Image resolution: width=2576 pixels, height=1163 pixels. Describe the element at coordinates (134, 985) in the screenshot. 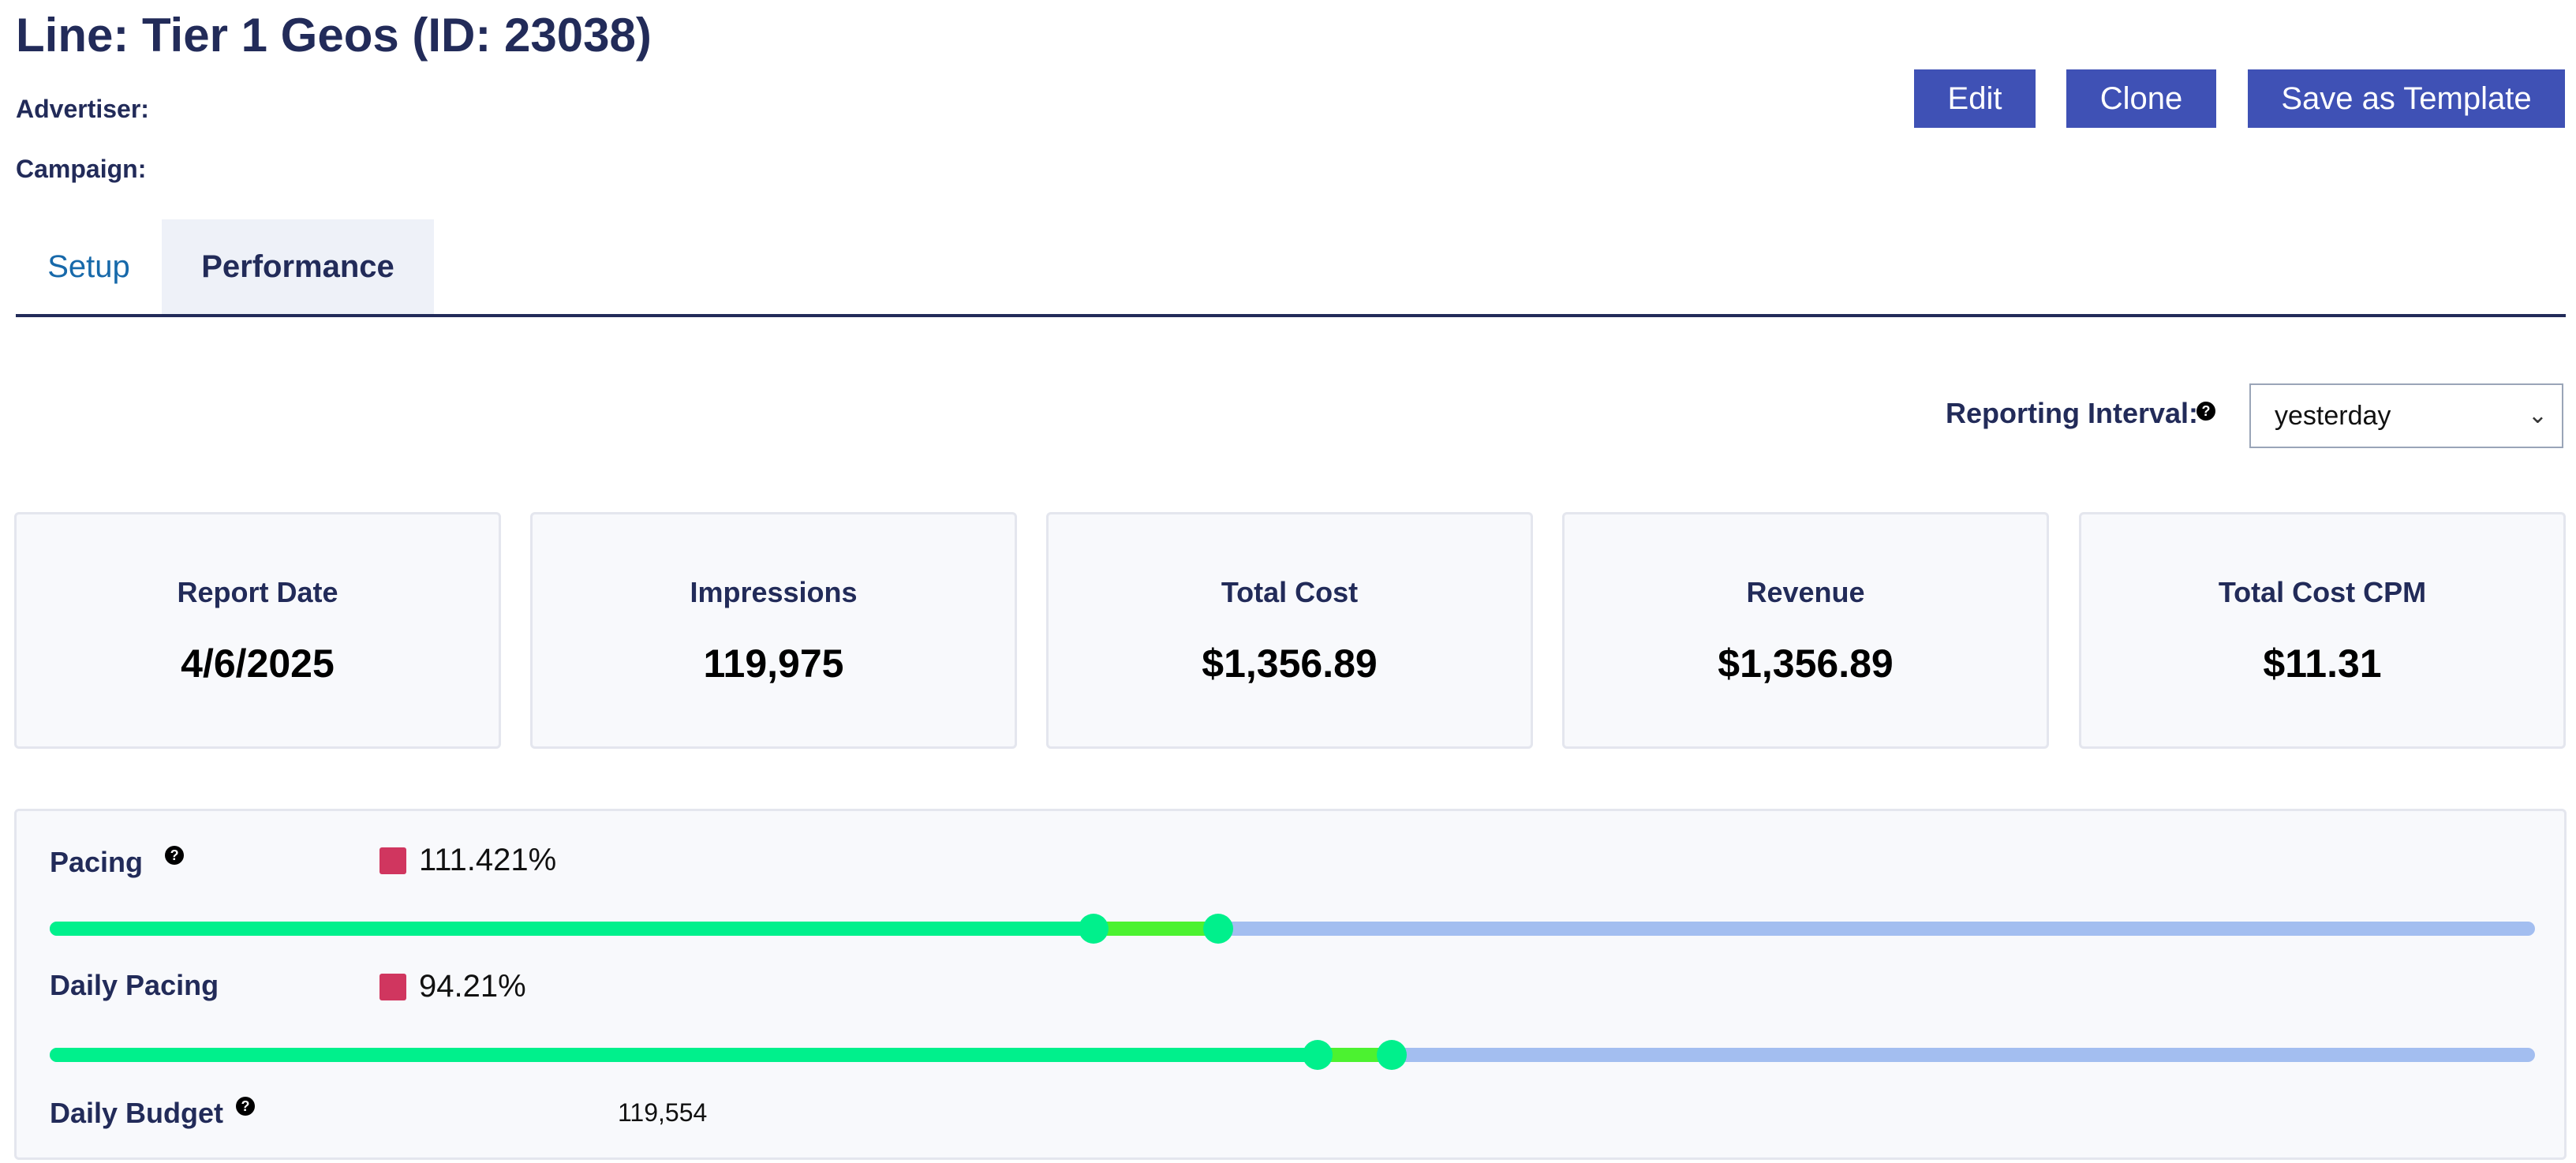

I see `daily-pacing-label: Daily Pacing` at that location.